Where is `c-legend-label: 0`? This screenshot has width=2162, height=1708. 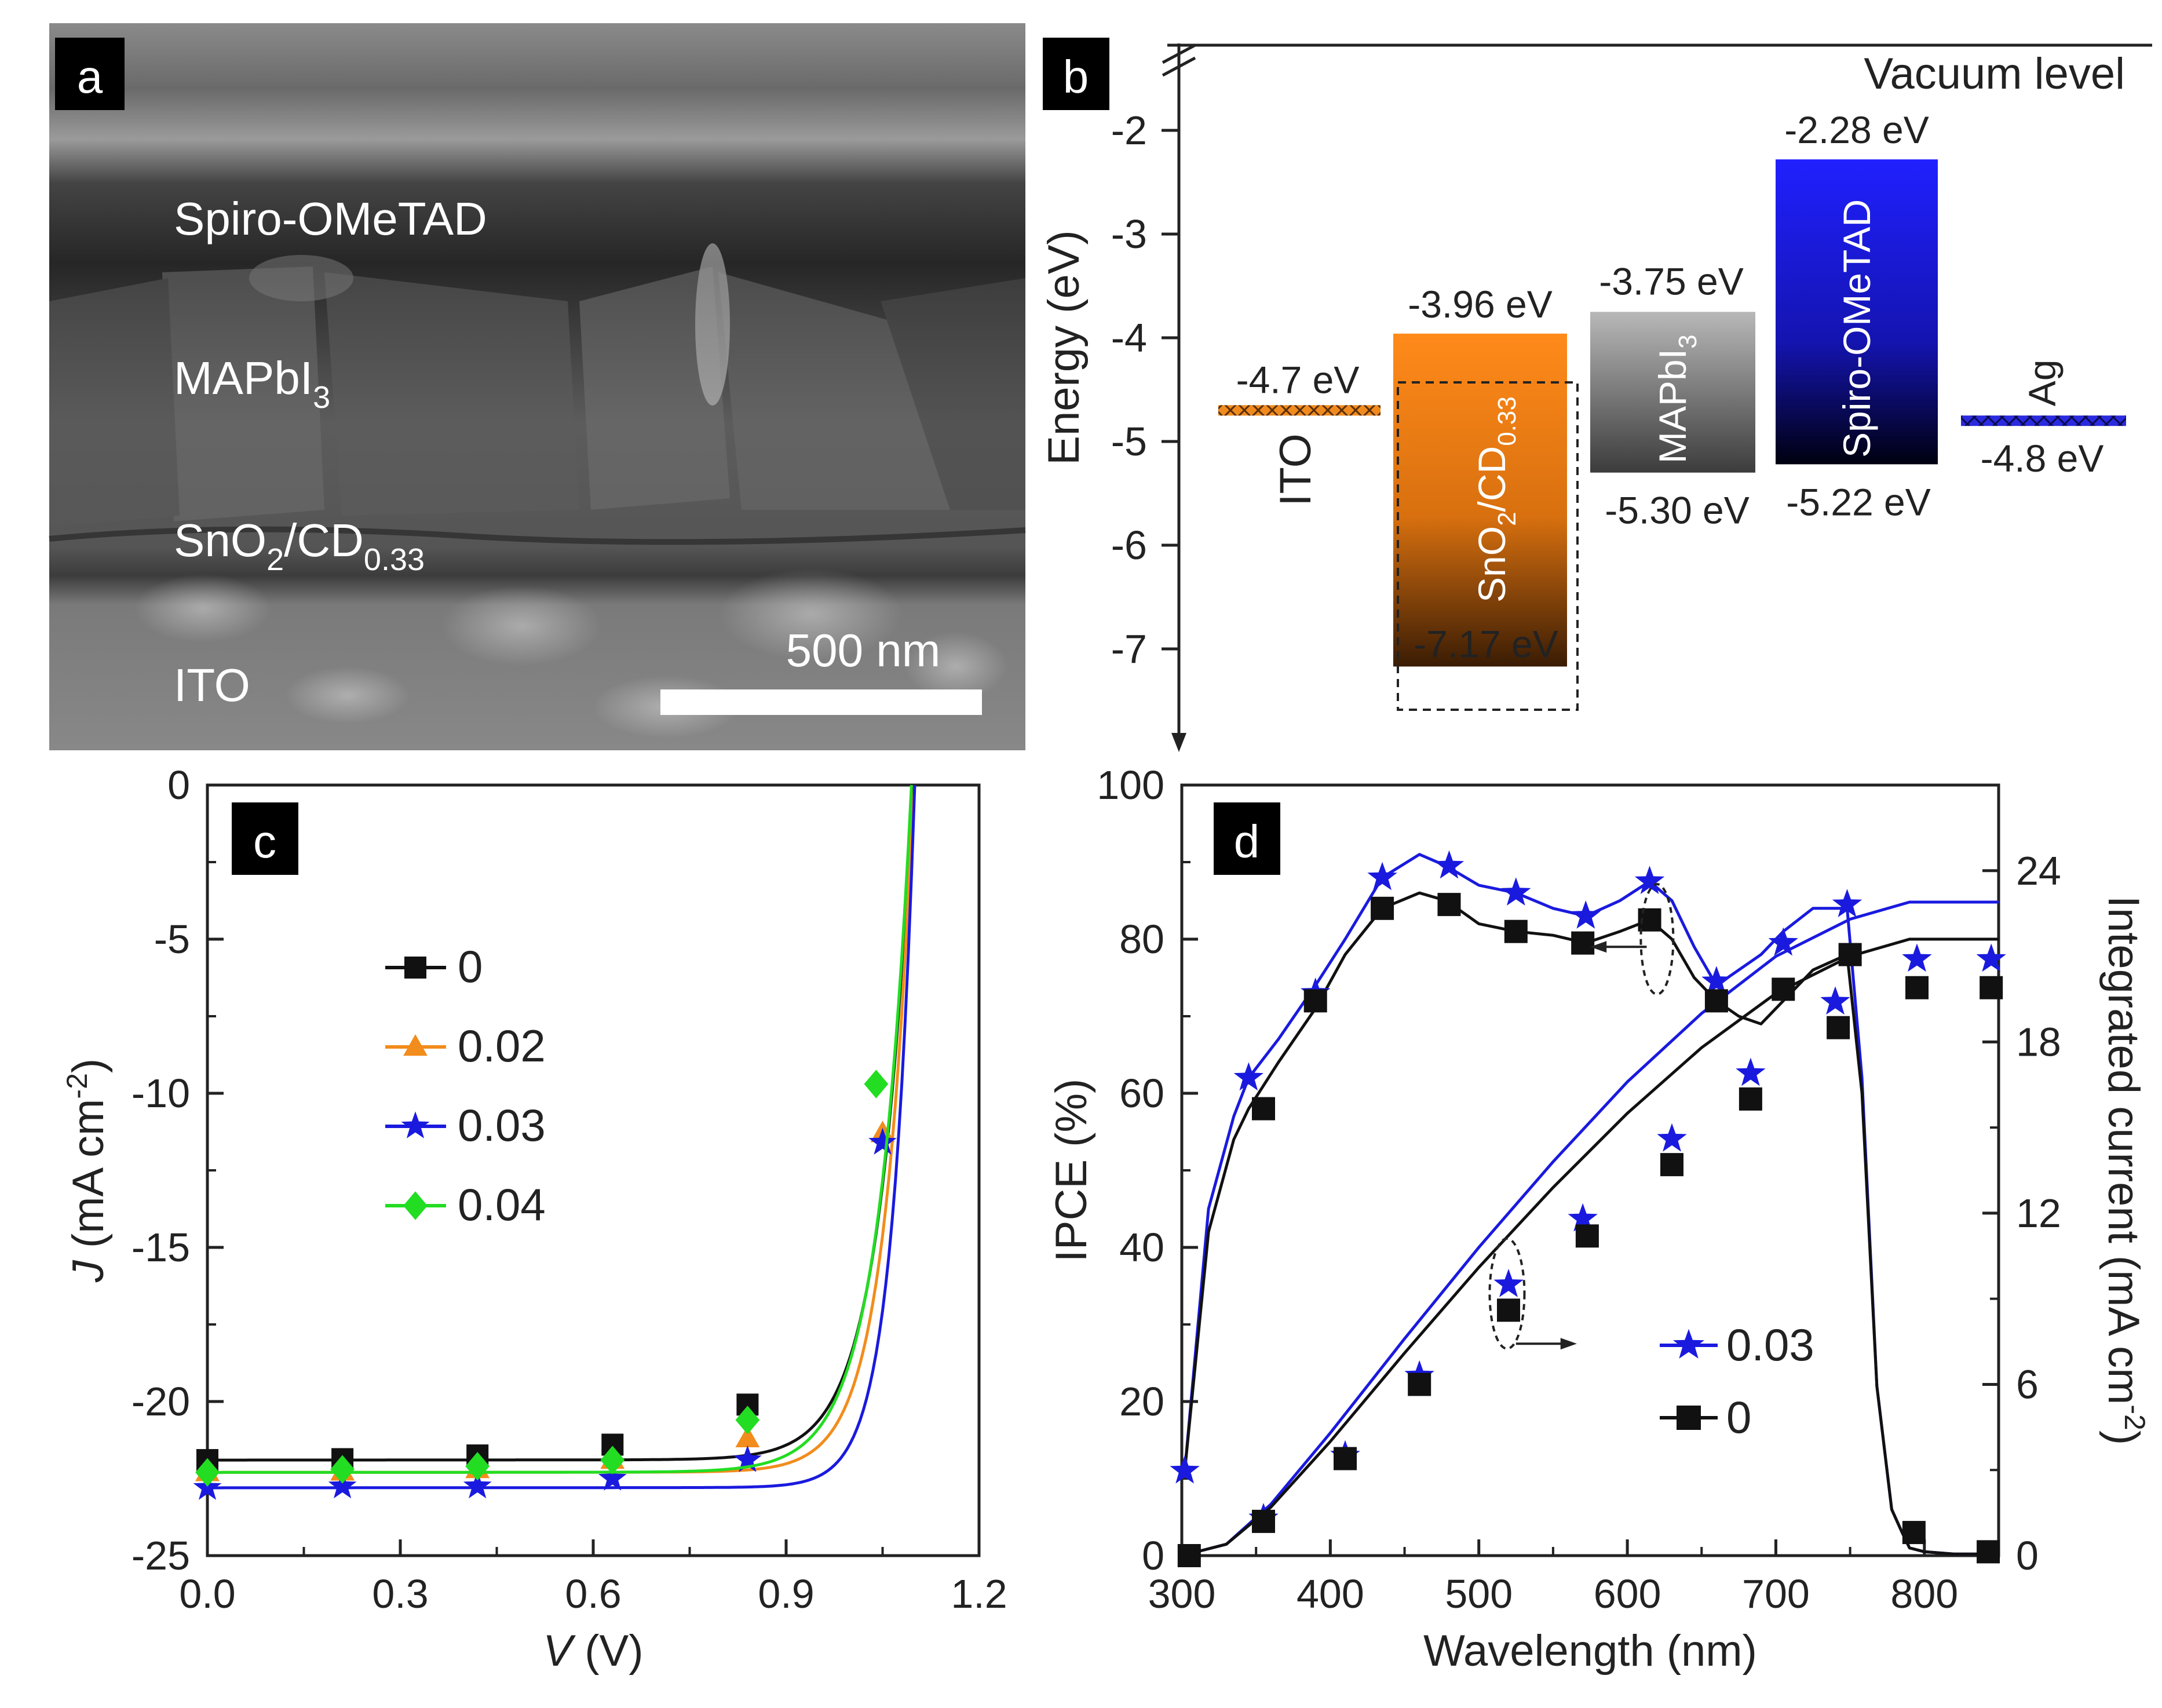 c-legend-label: 0 is located at coordinates (471, 966).